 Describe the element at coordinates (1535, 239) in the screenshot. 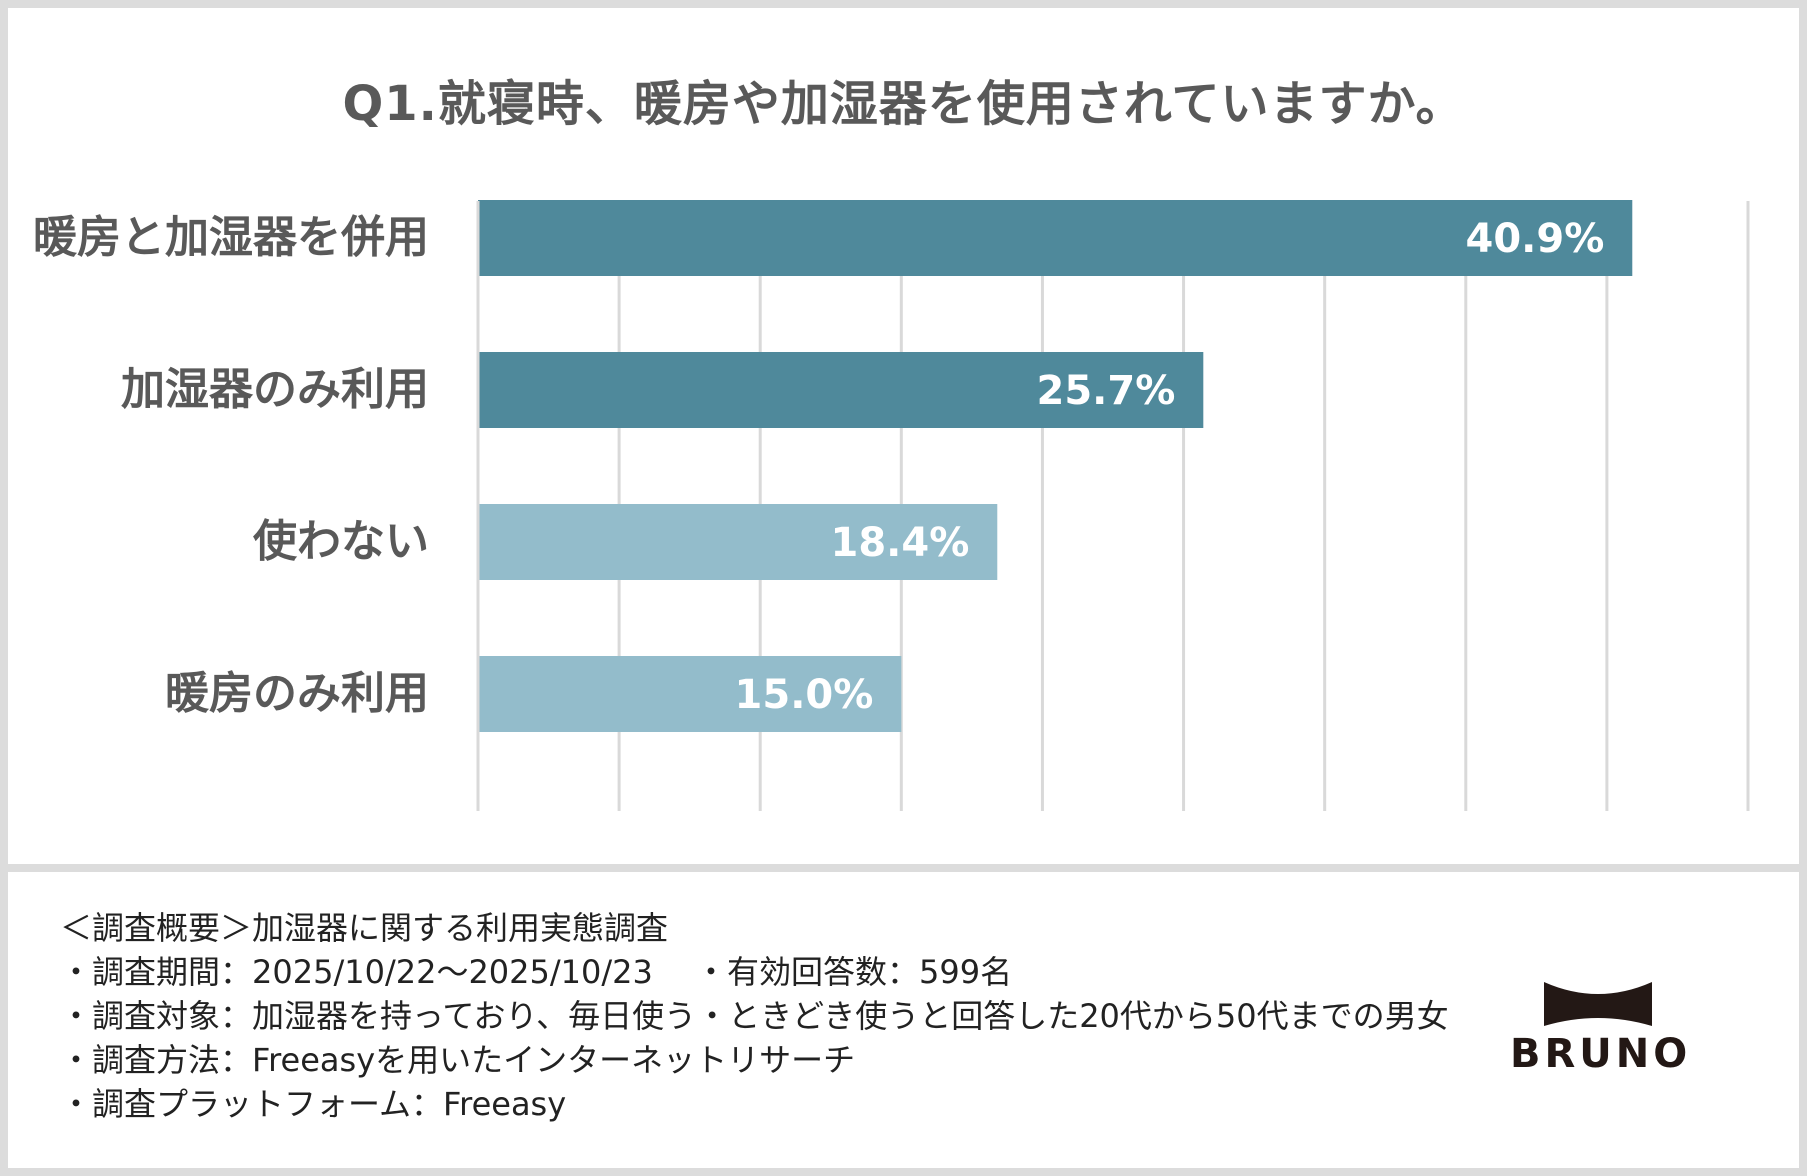

I see `data-label-0: 40.9%` at that location.